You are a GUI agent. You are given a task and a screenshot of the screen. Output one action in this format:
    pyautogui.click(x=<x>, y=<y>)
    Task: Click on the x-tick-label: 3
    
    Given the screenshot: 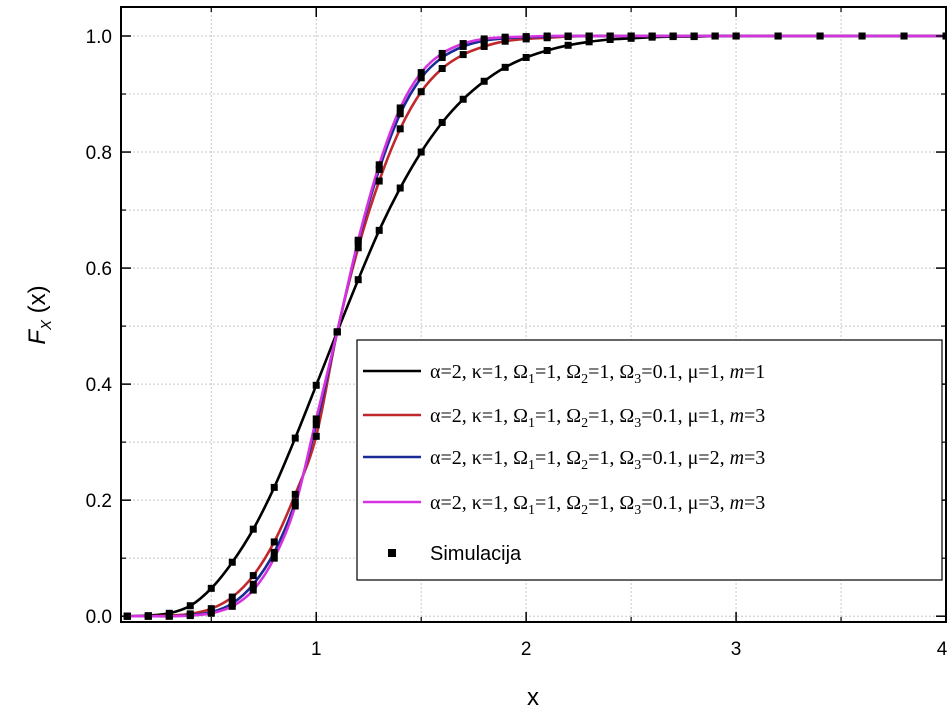 What is the action you would take?
    pyautogui.click(x=736, y=649)
    